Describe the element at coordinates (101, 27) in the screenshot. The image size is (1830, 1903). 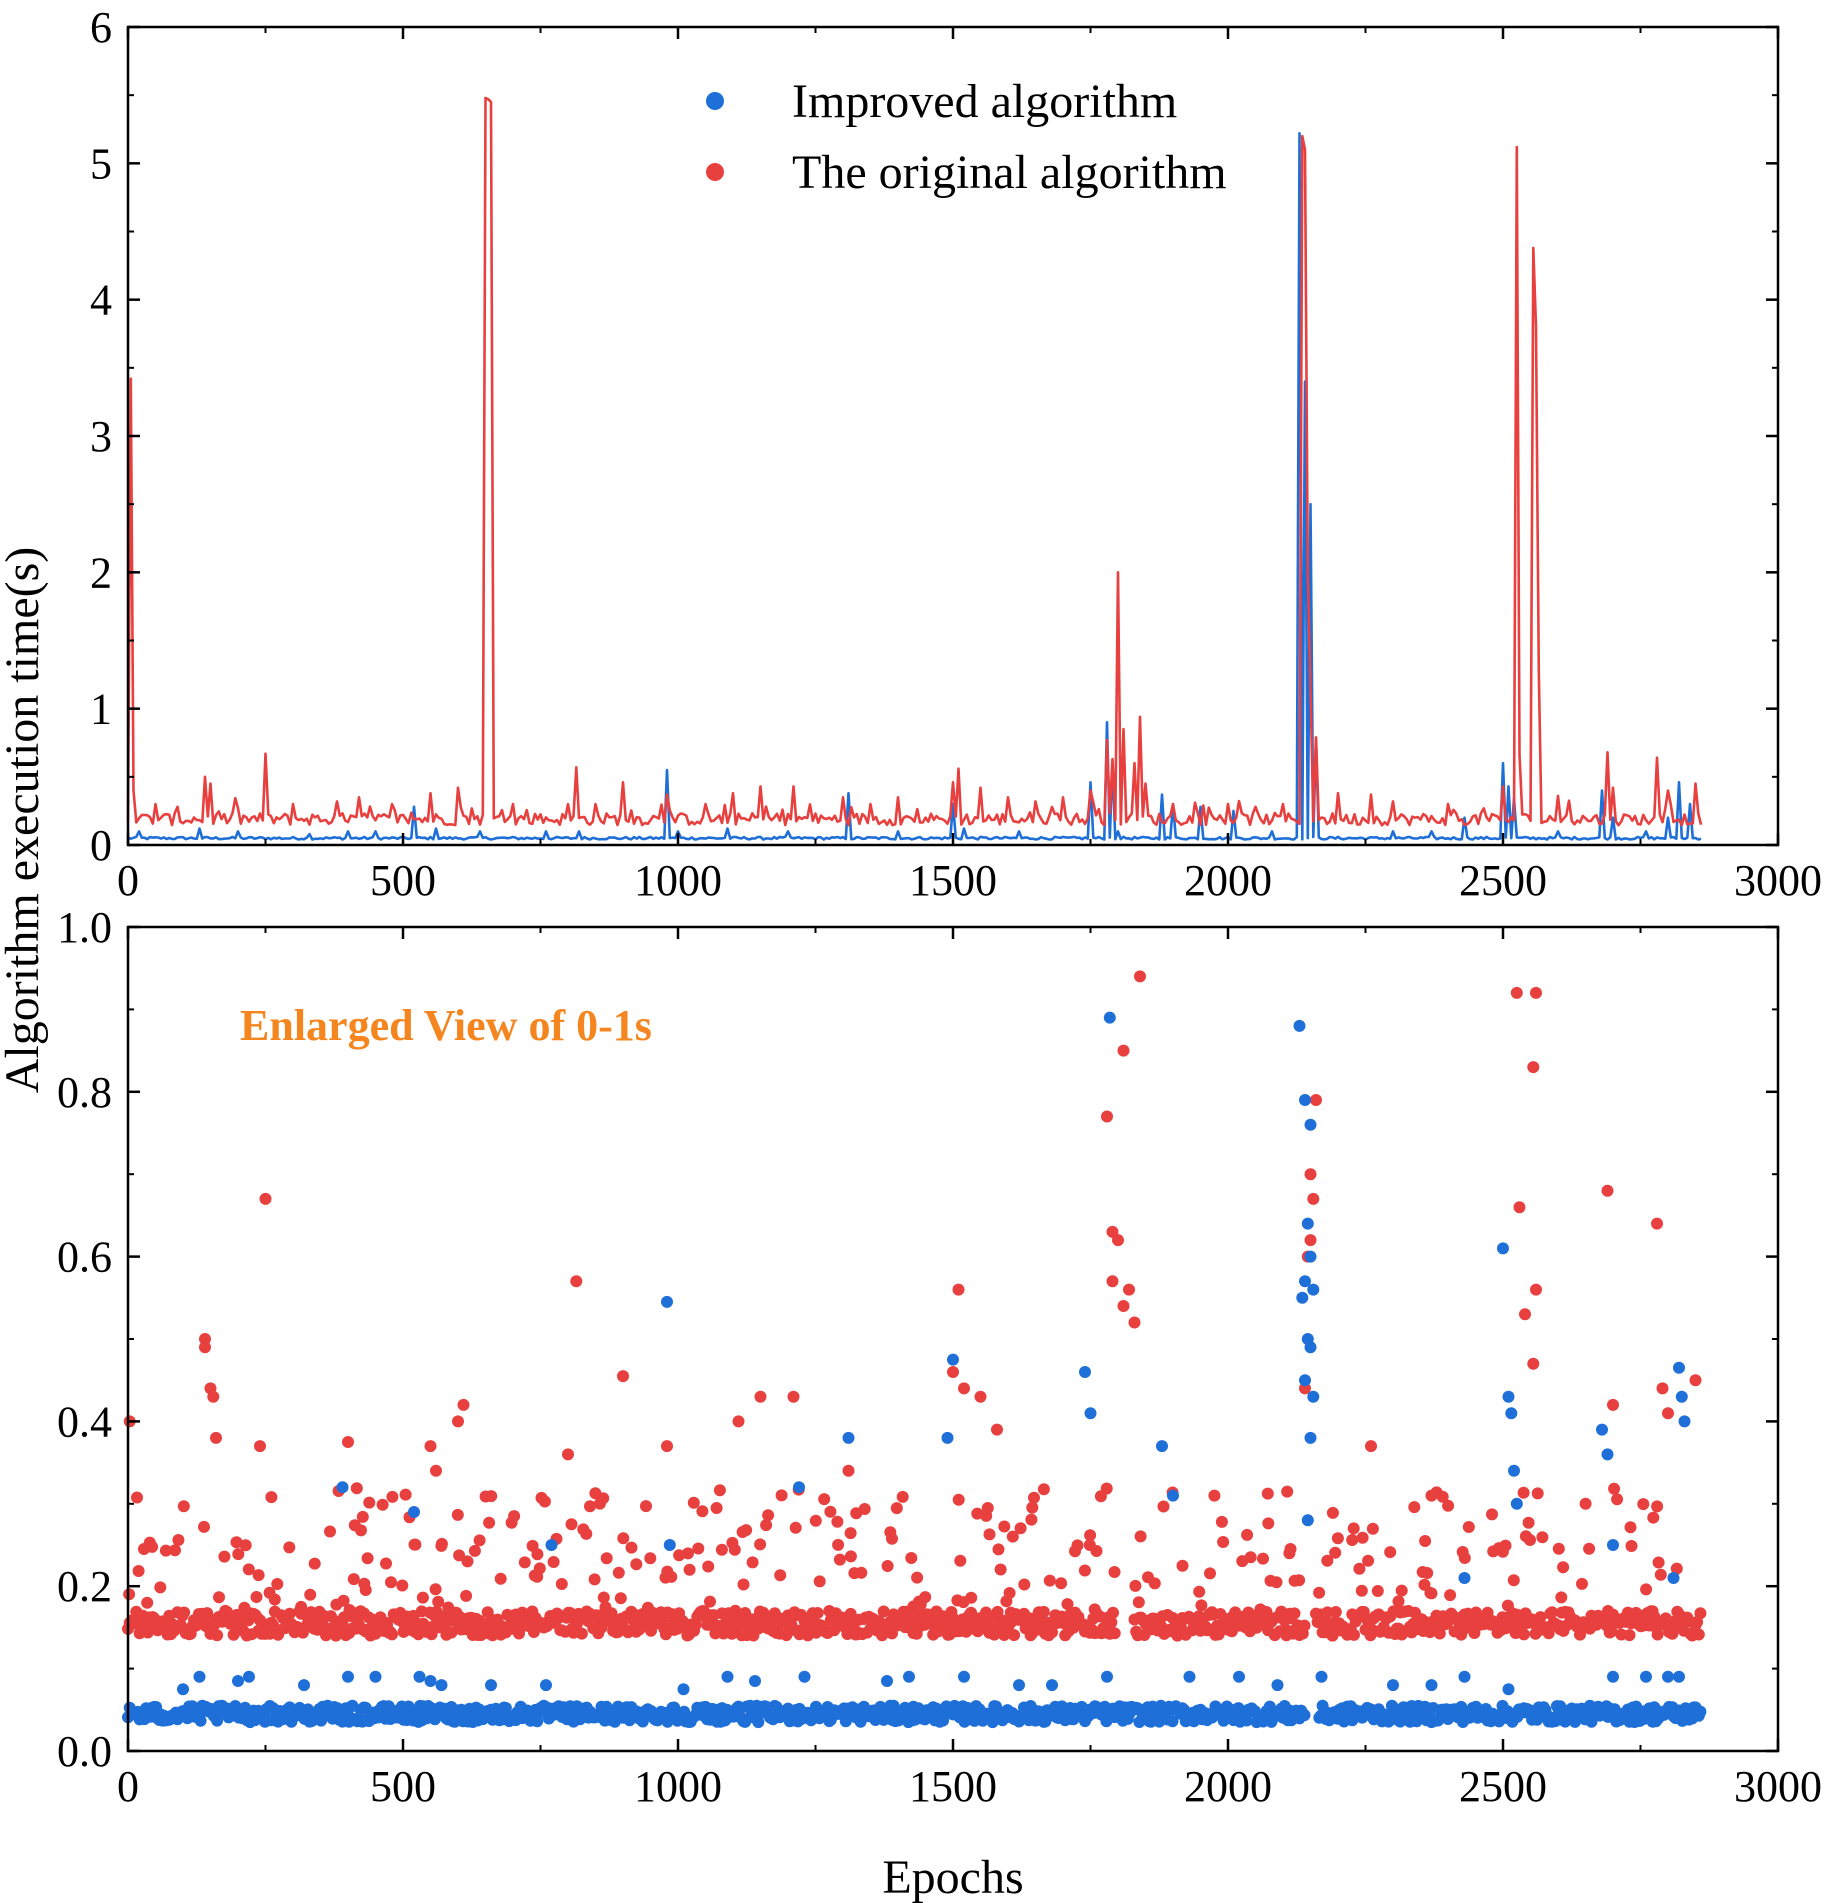
I see `top-y-tick-label: 6` at that location.